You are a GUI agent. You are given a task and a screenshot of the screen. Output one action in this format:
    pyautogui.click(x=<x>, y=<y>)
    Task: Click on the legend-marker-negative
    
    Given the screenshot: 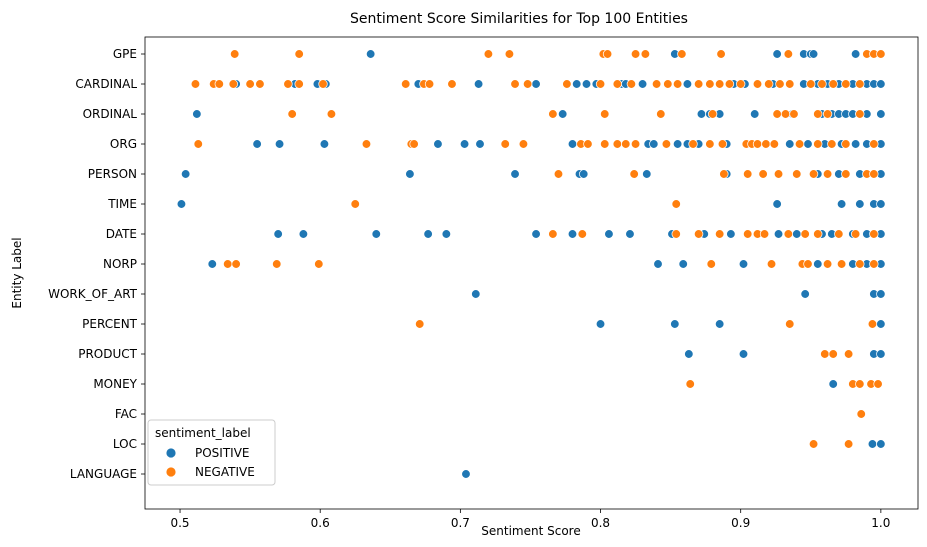 What is the action you would take?
    pyautogui.click(x=171, y=472)
    